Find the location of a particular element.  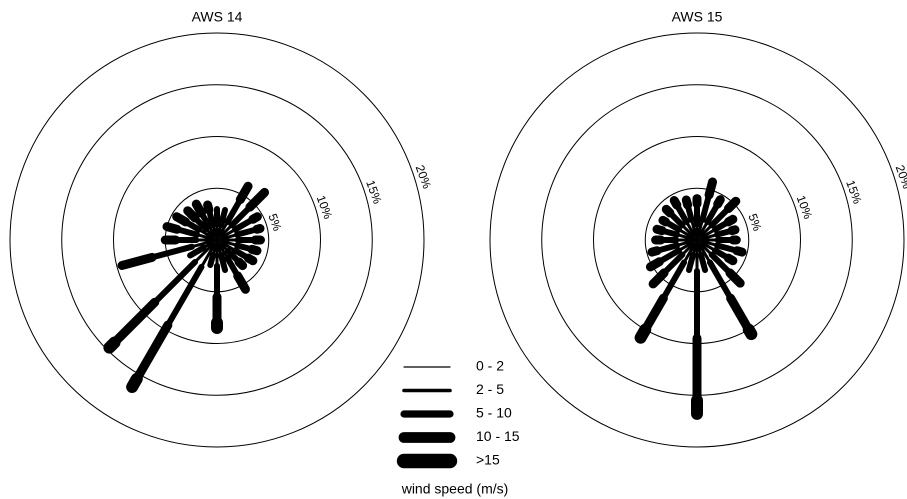

chart-title: AWS 14 is located at coordinates (217, 17).